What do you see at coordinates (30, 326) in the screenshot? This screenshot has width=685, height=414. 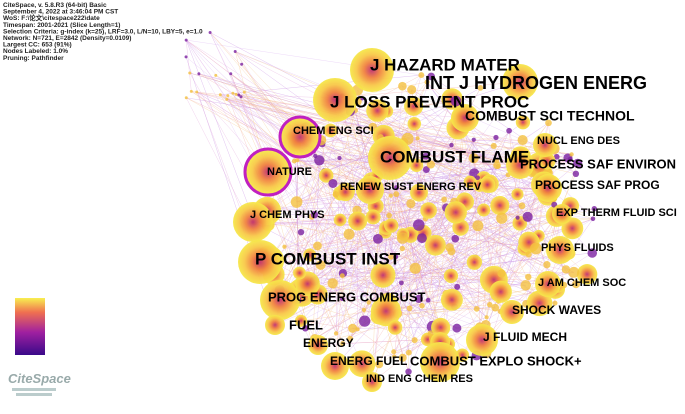 I see `color-legend` at bounding box center [30, 326].